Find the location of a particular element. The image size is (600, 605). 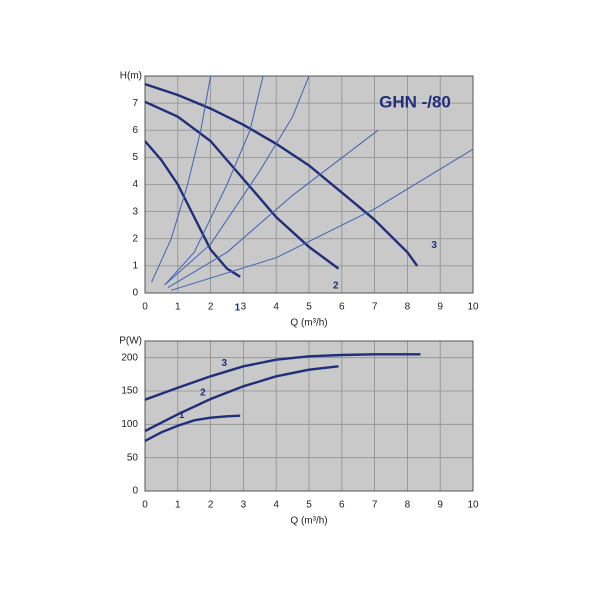

y-tick-label: 4 is located at coordinates (135, 184).